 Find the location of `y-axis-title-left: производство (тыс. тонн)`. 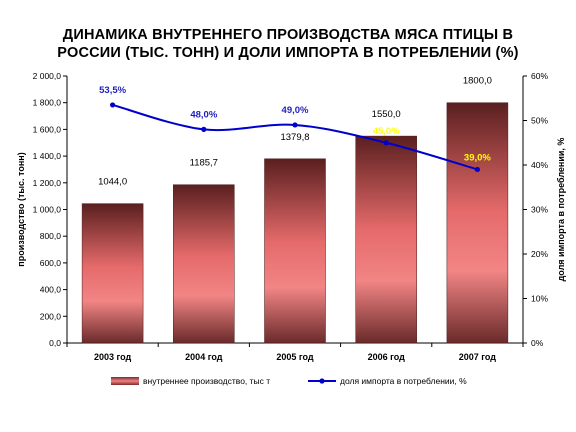

y-axis-title-left: производство (тыс. тонн) is located at coordinates (21, 209).